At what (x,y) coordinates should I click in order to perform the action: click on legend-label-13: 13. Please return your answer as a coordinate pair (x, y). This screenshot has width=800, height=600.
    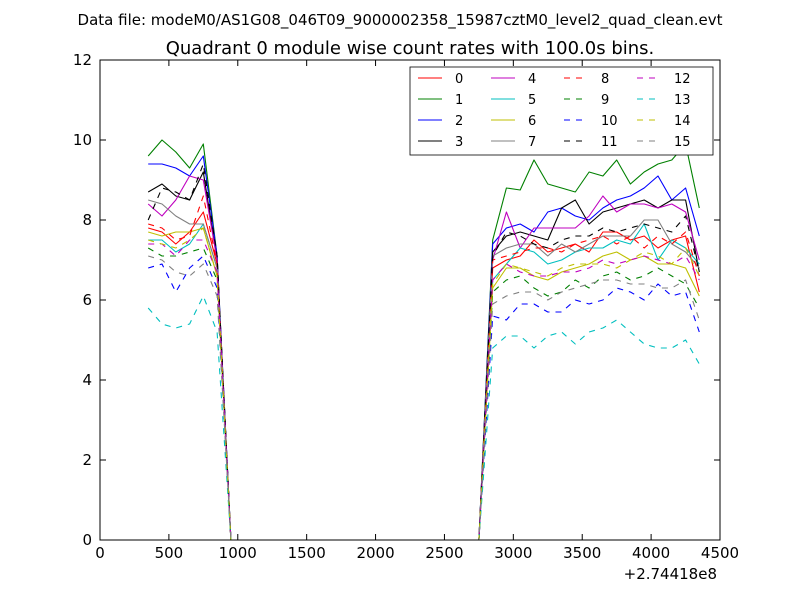
    Looking at the image, I should click on (682, 100).